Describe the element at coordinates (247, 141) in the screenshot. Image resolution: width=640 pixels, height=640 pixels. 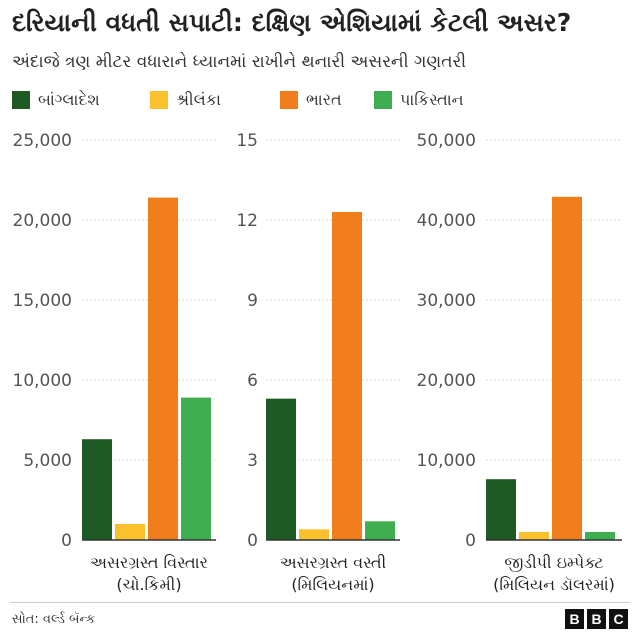
I see `y-tick-label: 15` at that location.